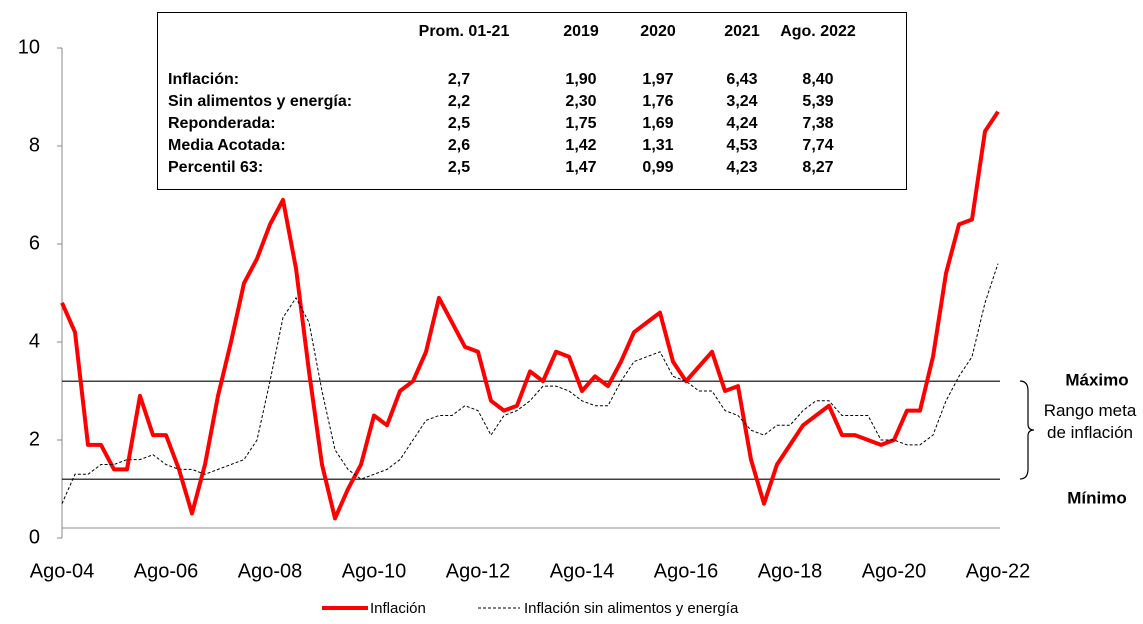 The image size is (1143, 624). I want to click on reference-label: Máximo, so click(1096, 380).